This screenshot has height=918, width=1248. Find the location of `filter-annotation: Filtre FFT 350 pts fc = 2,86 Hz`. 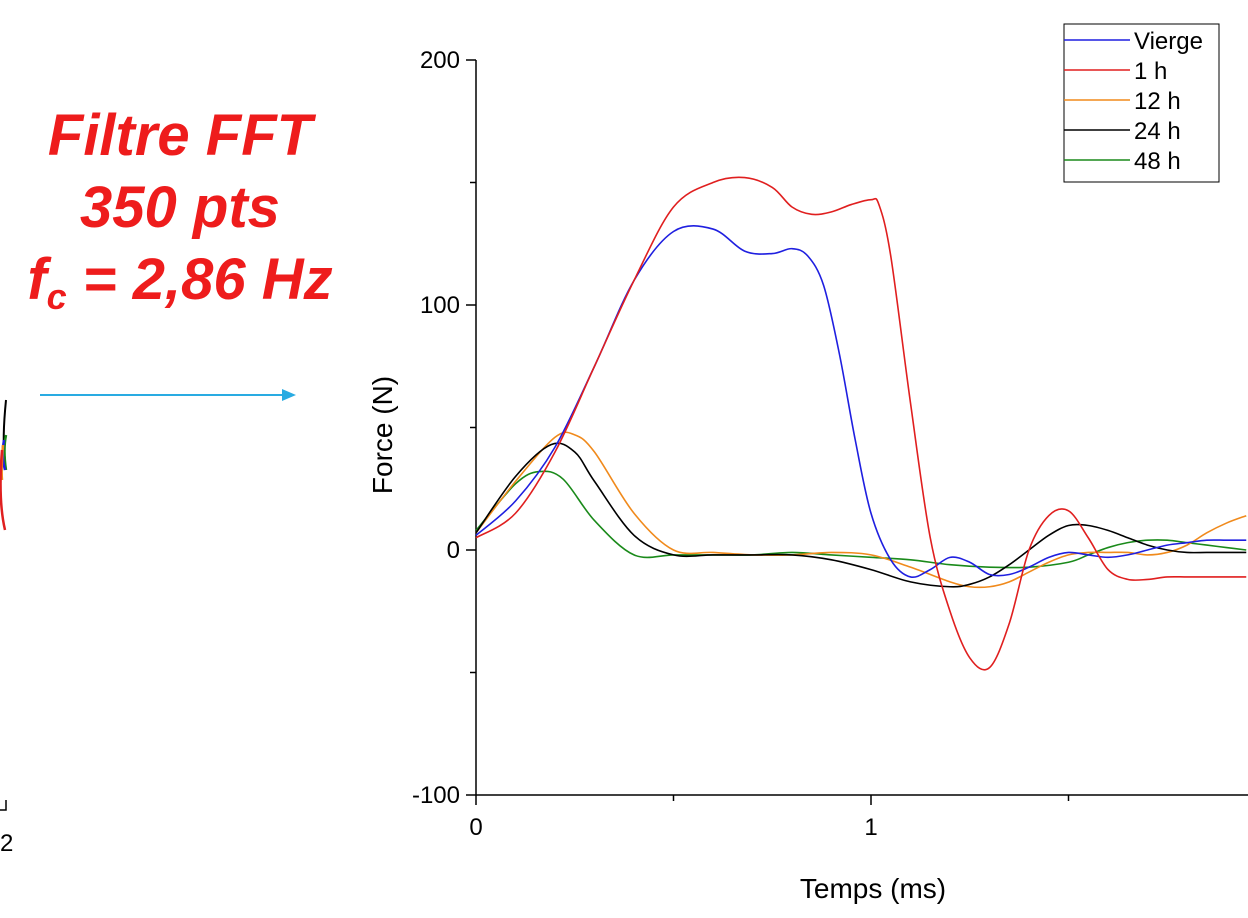

filter-annotation: Filtre FFT 350 pts fc = 2,86 Hz is located at coordinates (180, 208).